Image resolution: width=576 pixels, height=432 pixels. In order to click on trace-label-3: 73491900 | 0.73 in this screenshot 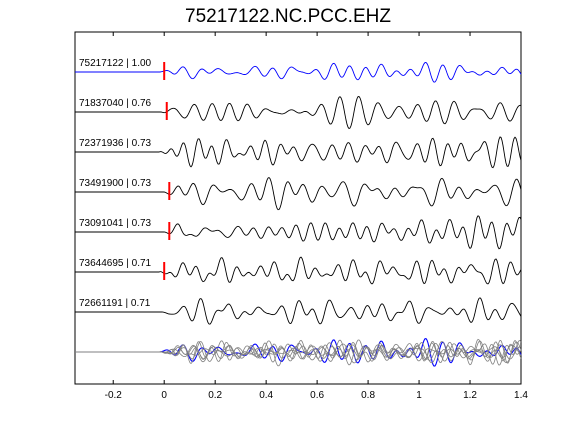, I will do `click(115, 183)`.